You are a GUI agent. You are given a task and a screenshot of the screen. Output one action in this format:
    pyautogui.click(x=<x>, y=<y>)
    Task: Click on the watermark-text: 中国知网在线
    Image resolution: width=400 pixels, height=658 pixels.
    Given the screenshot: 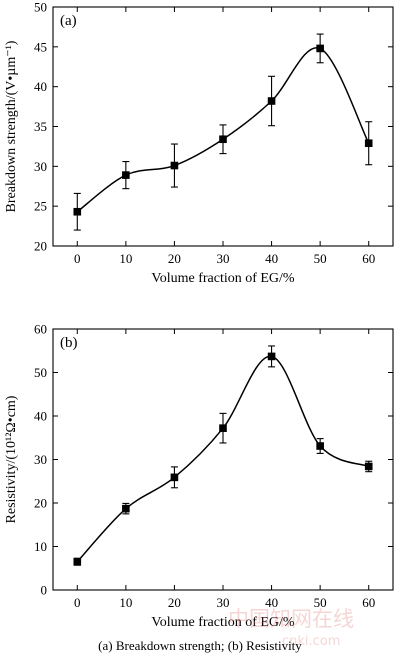 What is the action you would take?
    pyautogui.click(x=291, y=619)
    